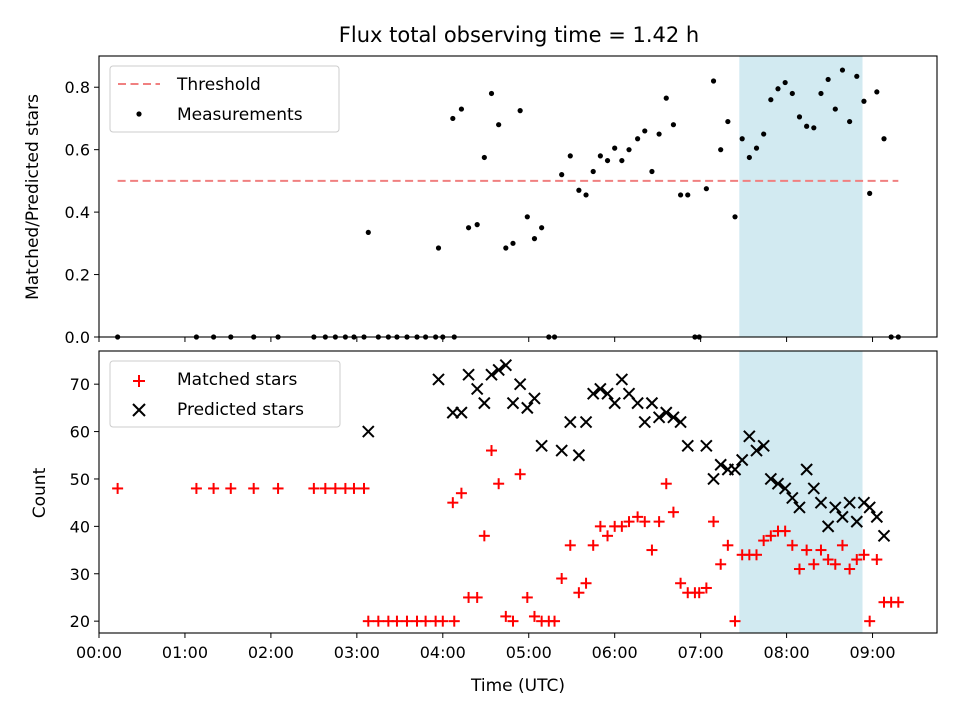  I want to click on x-tick-label: 05:00, so click(529, 652).